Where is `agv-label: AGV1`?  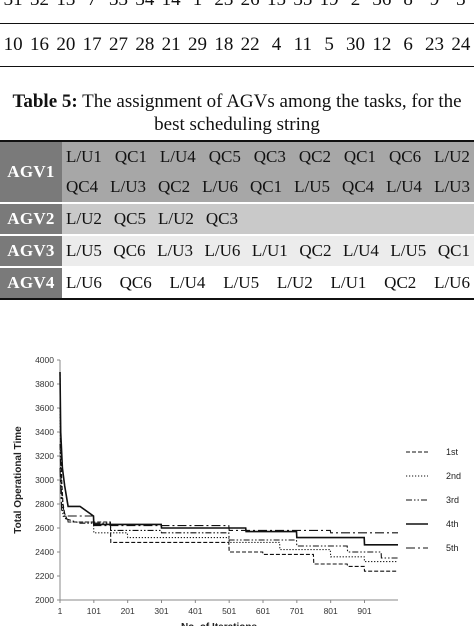
agv-label: AGV1 is located at coordinates (31, 172).